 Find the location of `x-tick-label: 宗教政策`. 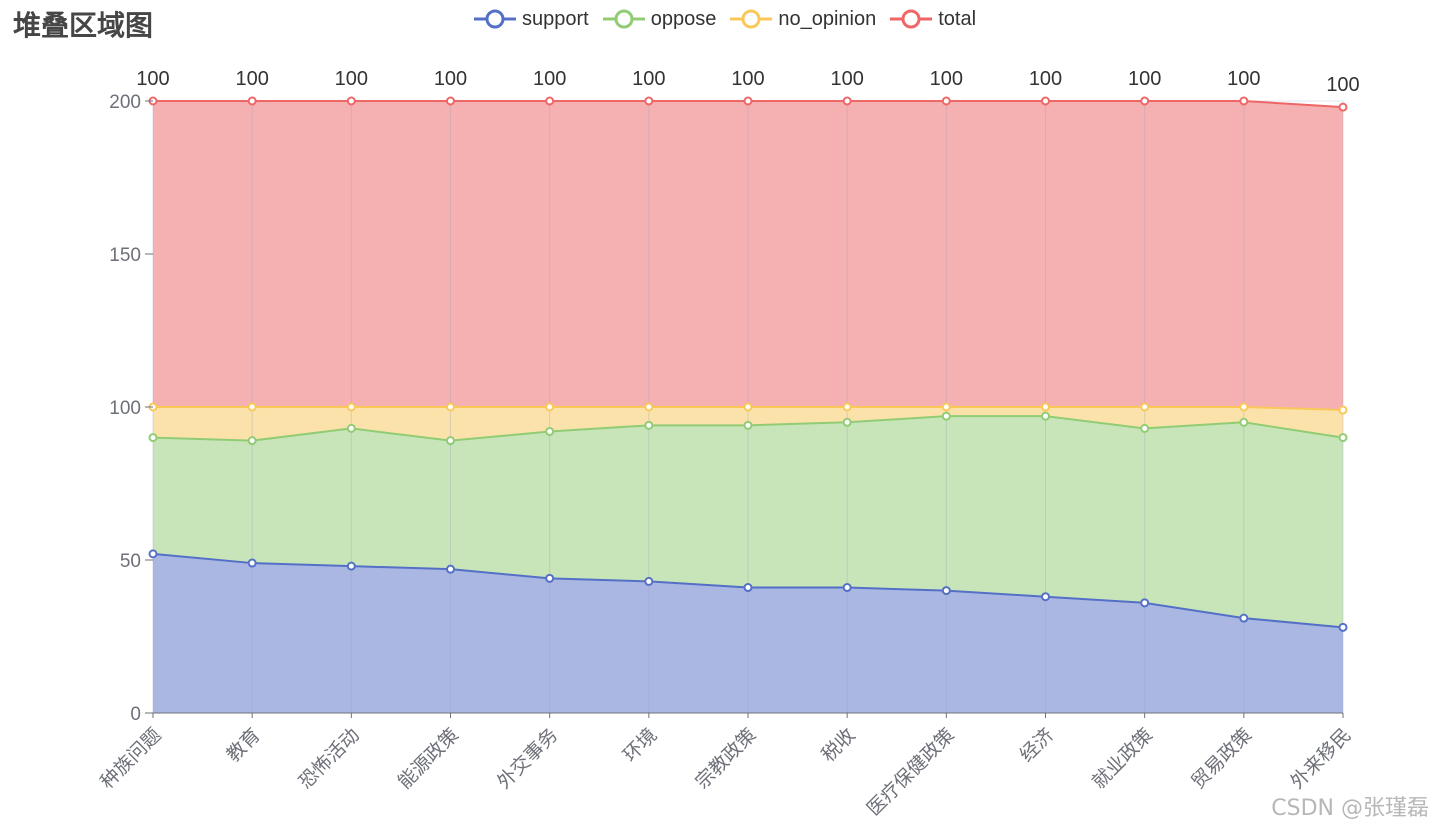

x-tick-label: 宗教政策 is located at coordinates (725, 758).